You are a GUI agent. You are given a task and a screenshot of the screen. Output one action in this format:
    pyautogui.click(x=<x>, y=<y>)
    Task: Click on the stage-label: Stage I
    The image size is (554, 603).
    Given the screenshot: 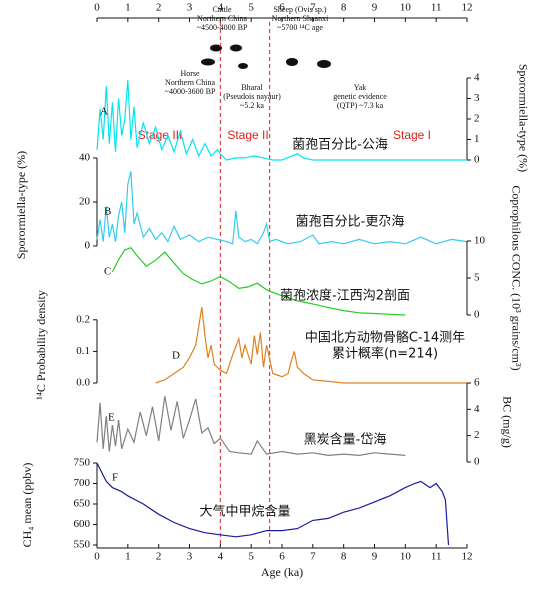 What is the action you would take?
    pyautogui.click(x=412, y=135)
    